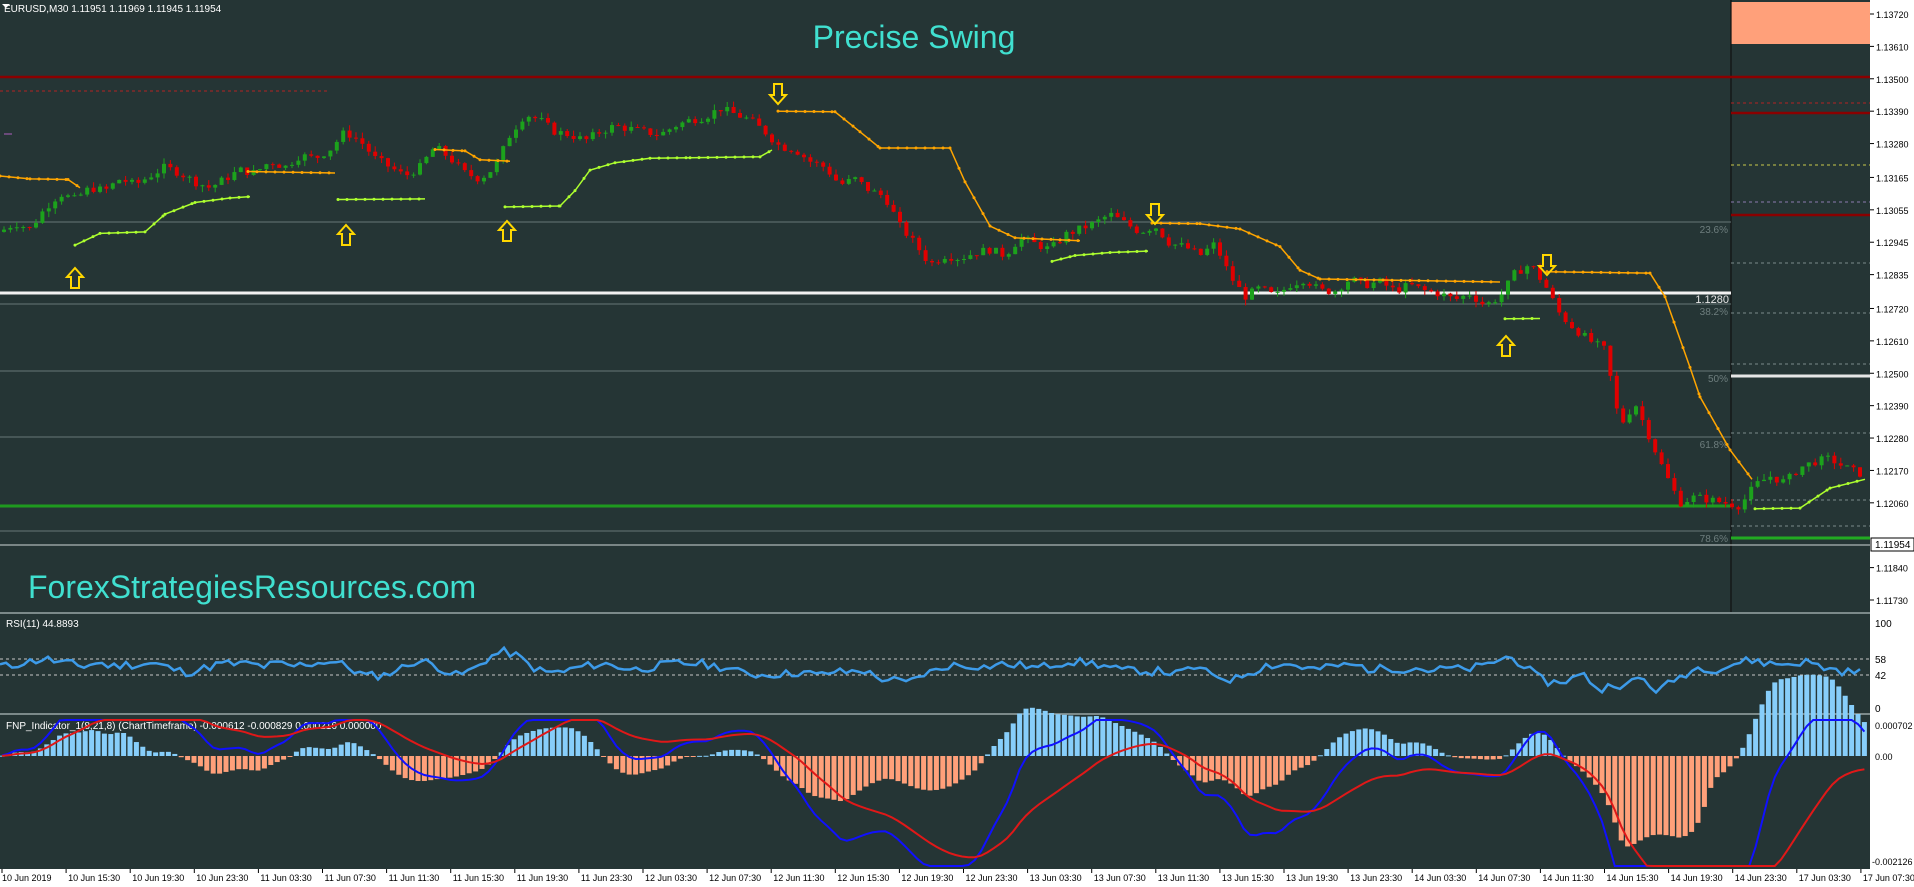 The width and height of the screenshot is (1914, 887). Describe the element at coordinates (1120, 878) in the screenshot. I see `time-axis-label: 13 Jun 07:30` at that location.